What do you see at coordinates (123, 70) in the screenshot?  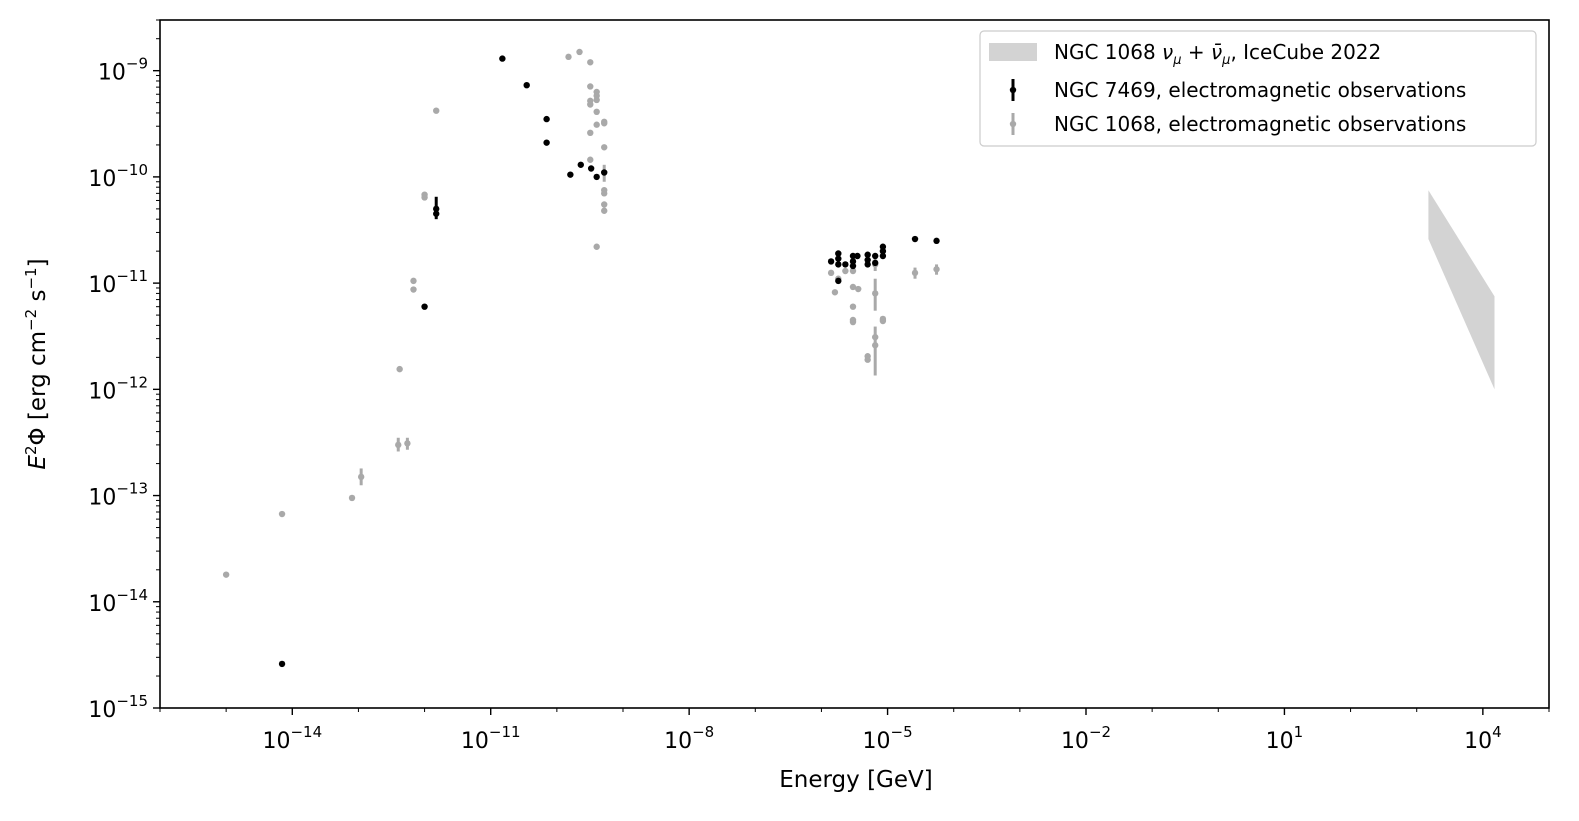 I see `y-tick-label: 10−9` at bounding box center [123, 70].